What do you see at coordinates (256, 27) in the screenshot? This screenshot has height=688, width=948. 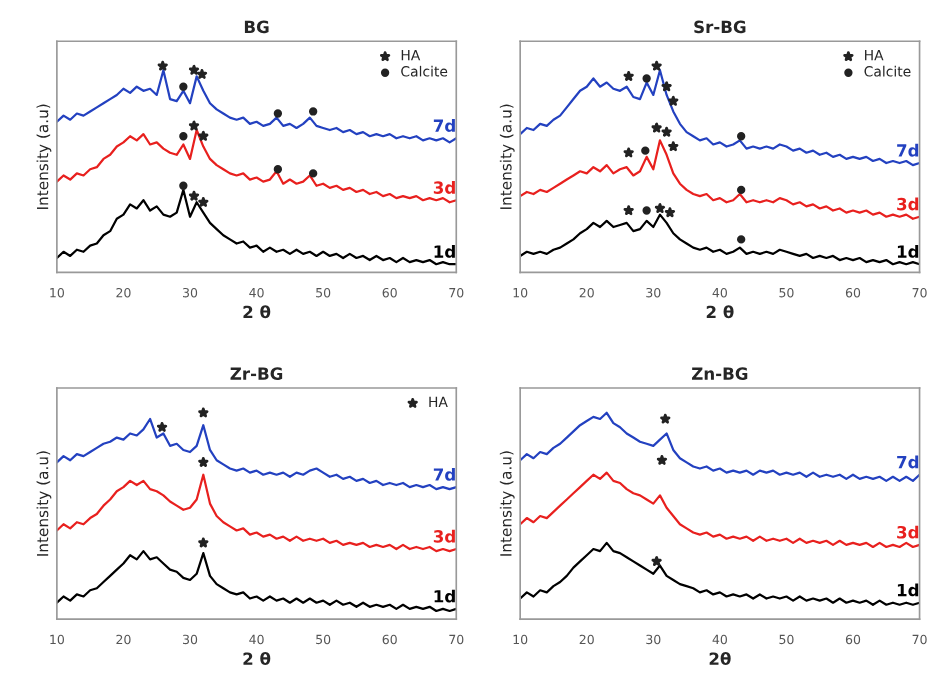 I see `chart-title: BG` at bounding box center [256, 27].